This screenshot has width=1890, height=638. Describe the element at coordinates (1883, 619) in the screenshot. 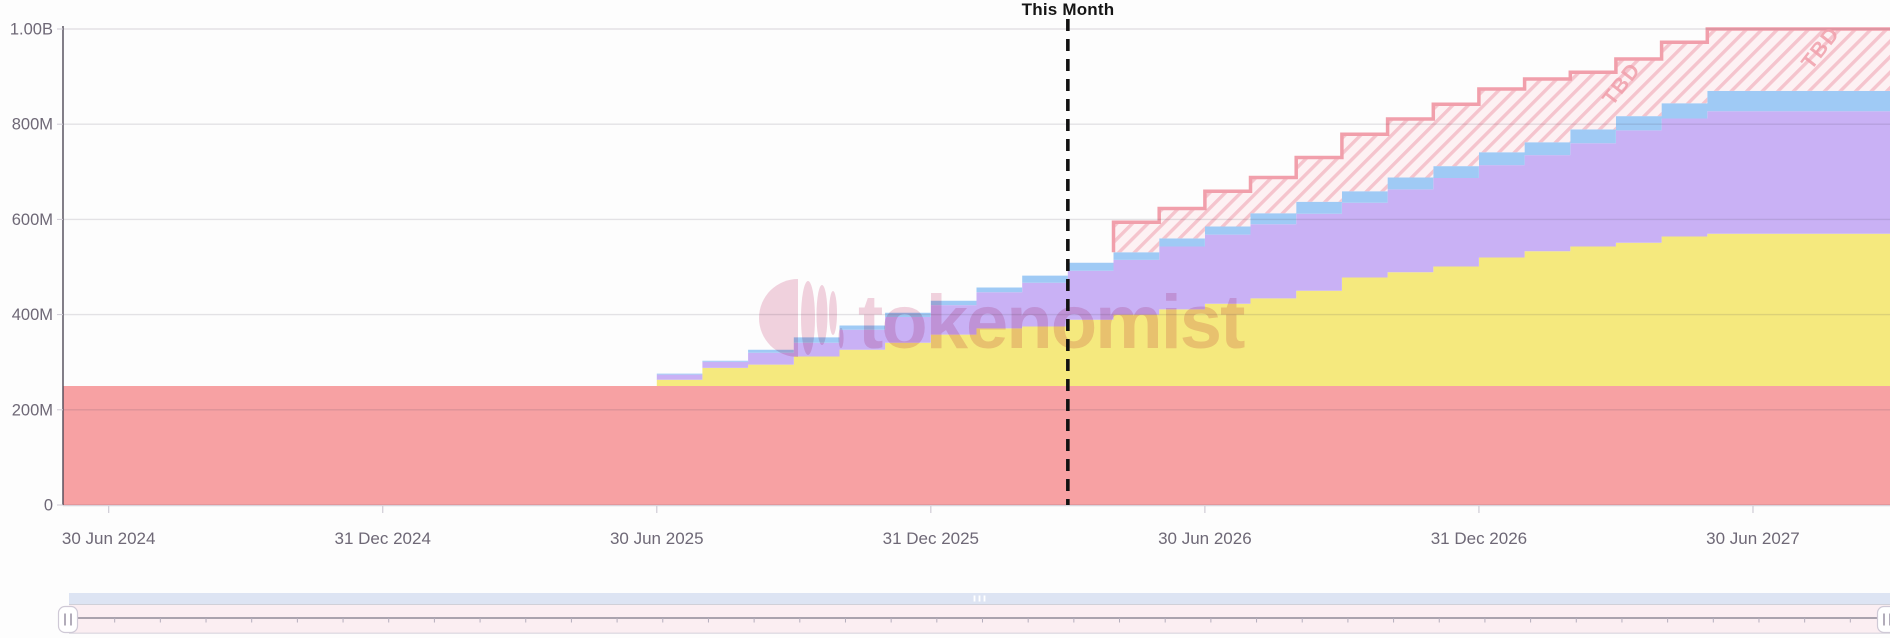

I see `navigator-right-handle` at that location.